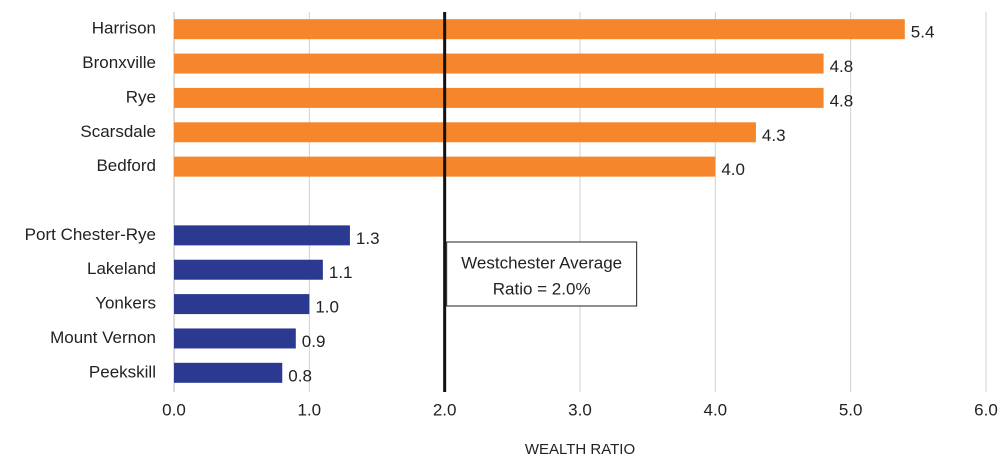 The width and height of the screenshot is (1006, 467). I want to click on y-tick-label: Harrison, so click(124, 28).